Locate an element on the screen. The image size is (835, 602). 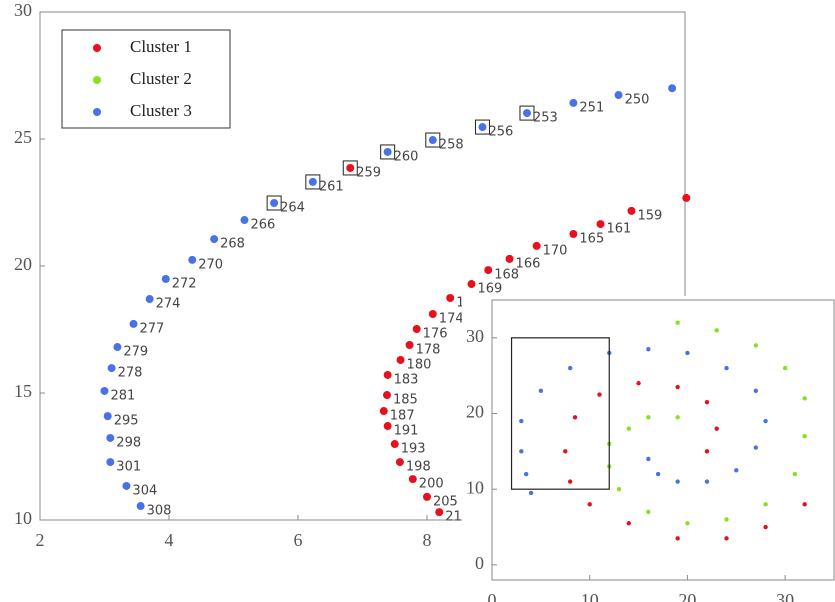
x-tick-label: 0 is located at coordinates (492, 596).